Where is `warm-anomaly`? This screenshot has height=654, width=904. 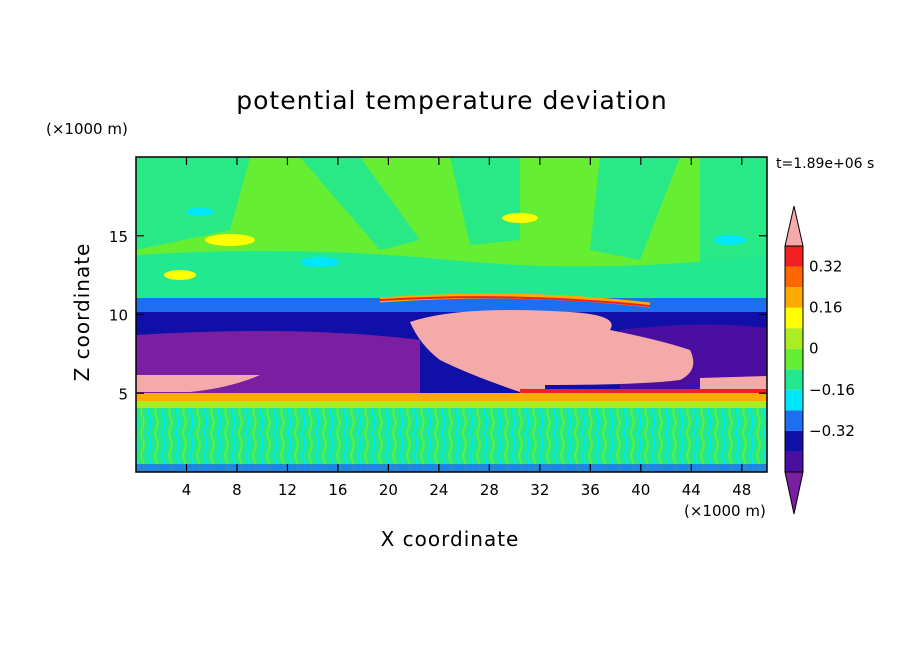 warm-anomaly is located at coordinates (552, 350).